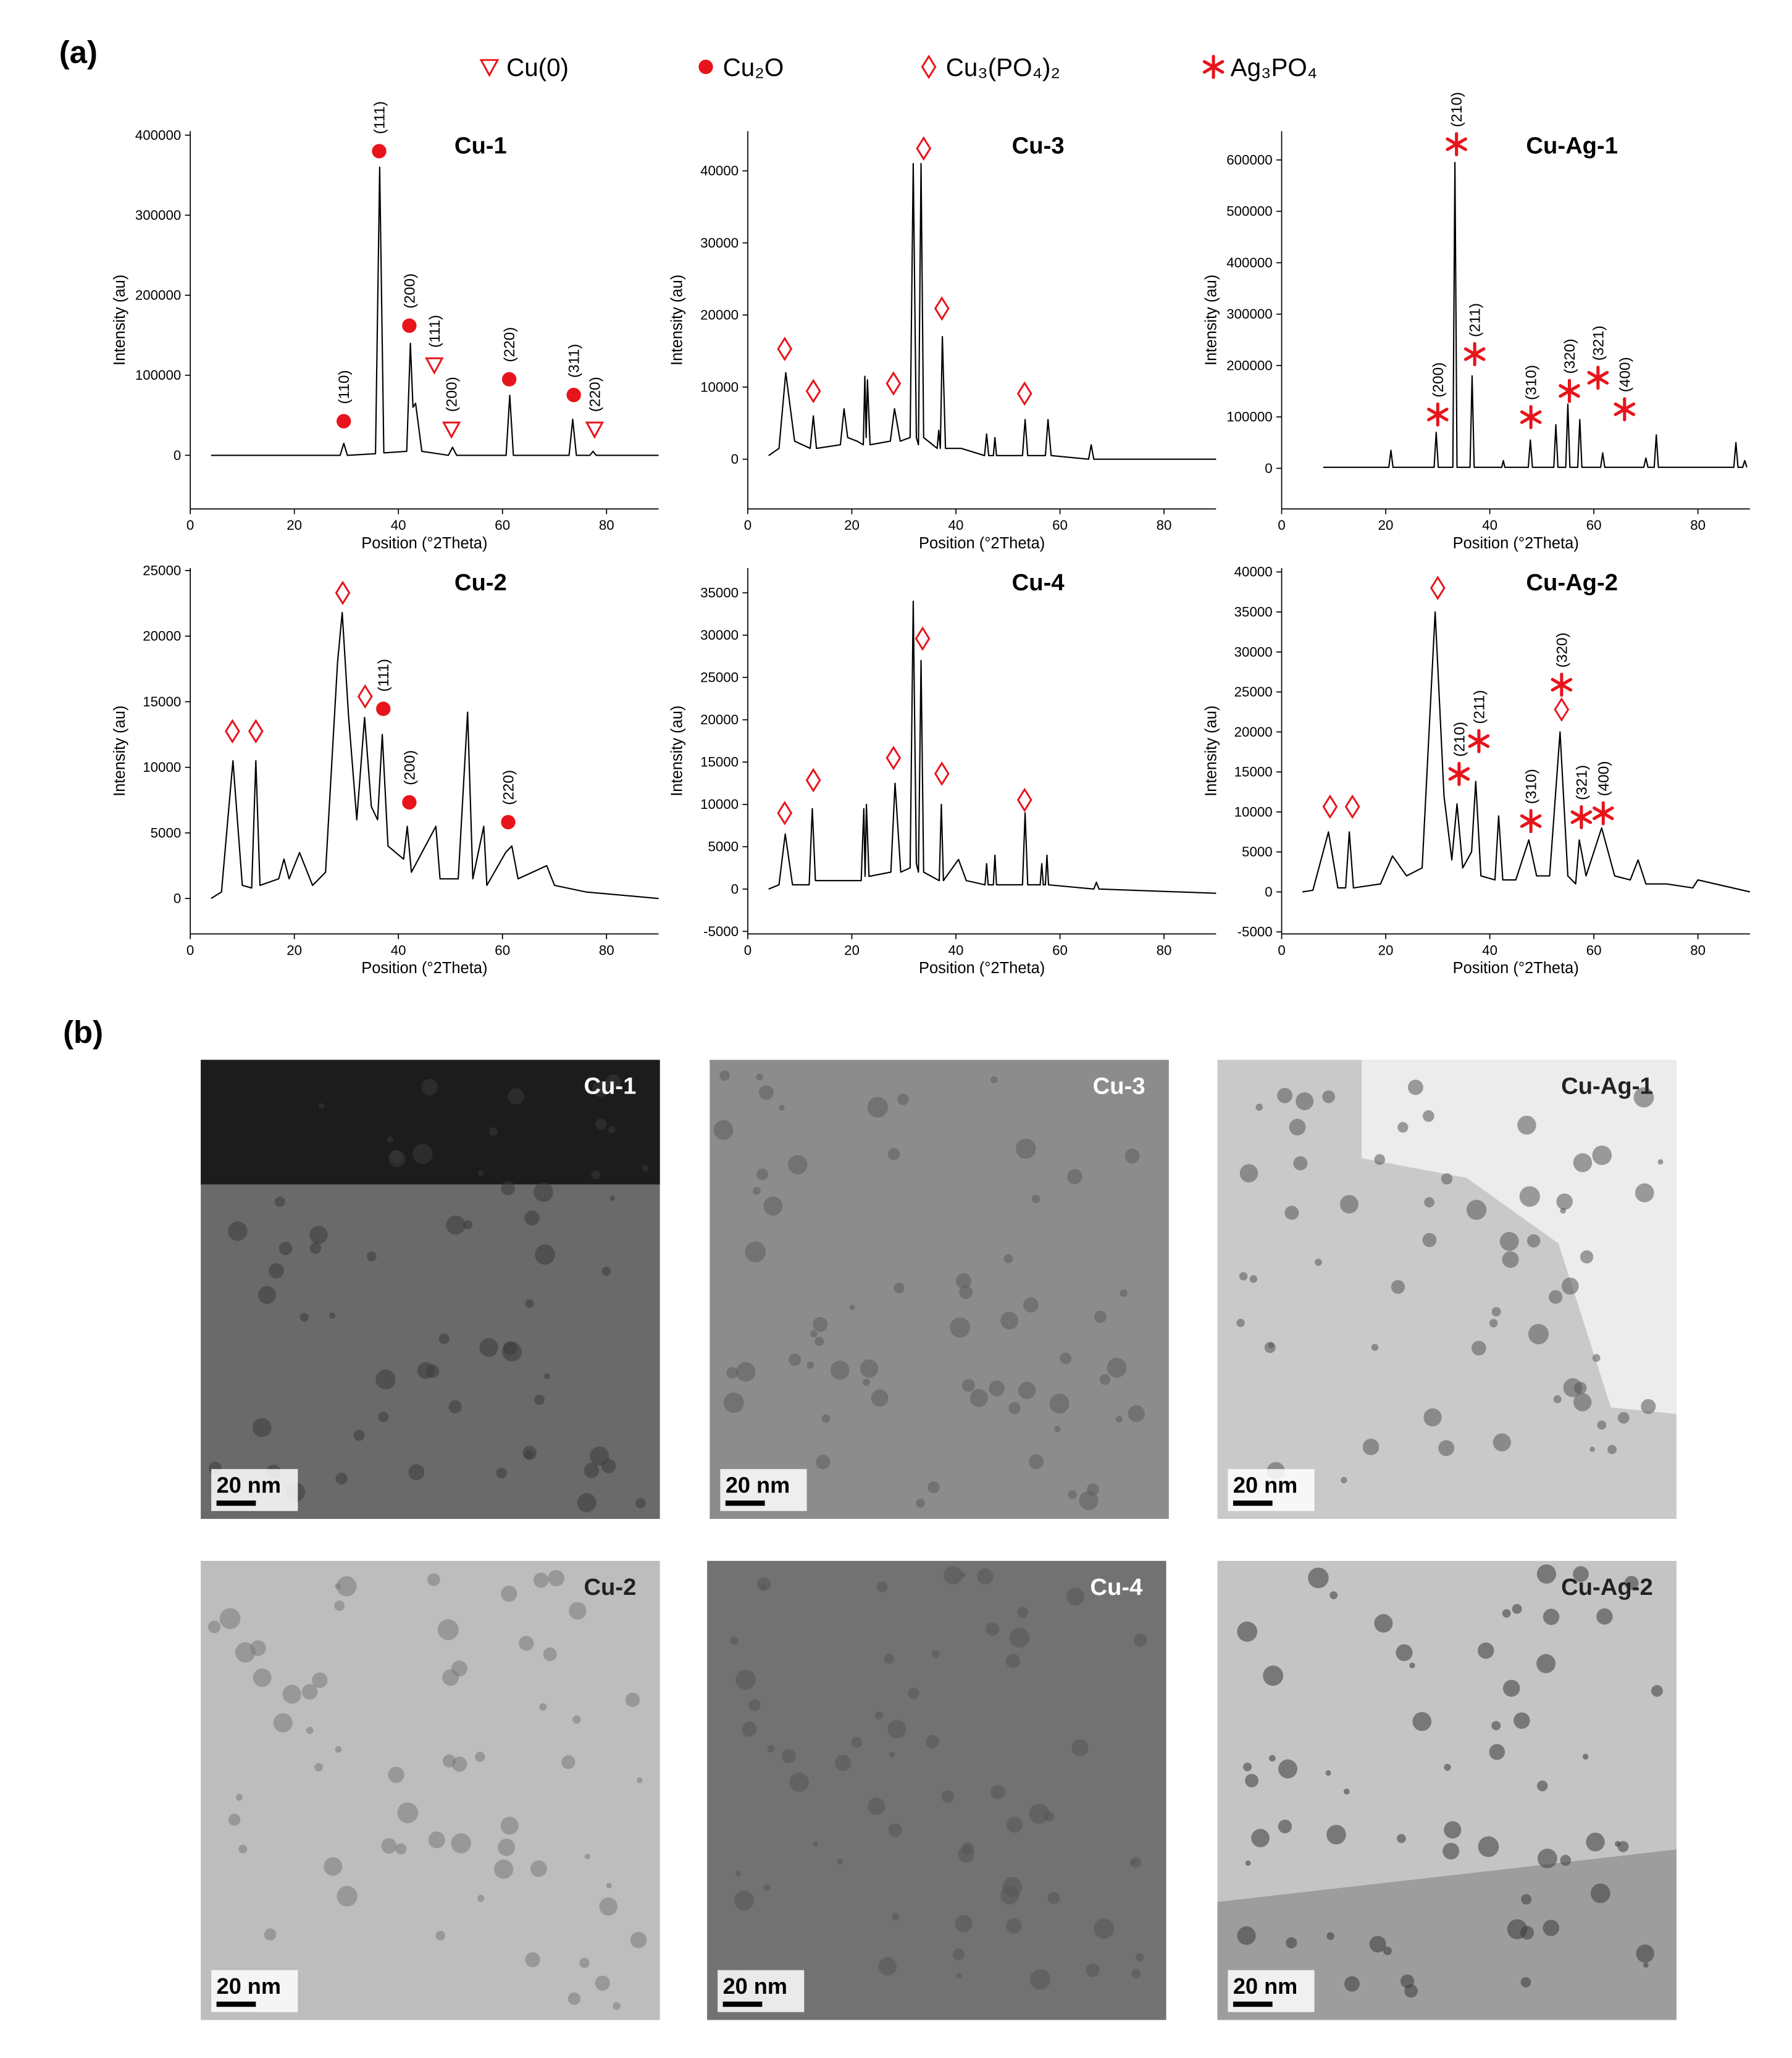 This screenshot has height=2058, width=1792. I want to click on tem-image, so click(936, 1790).